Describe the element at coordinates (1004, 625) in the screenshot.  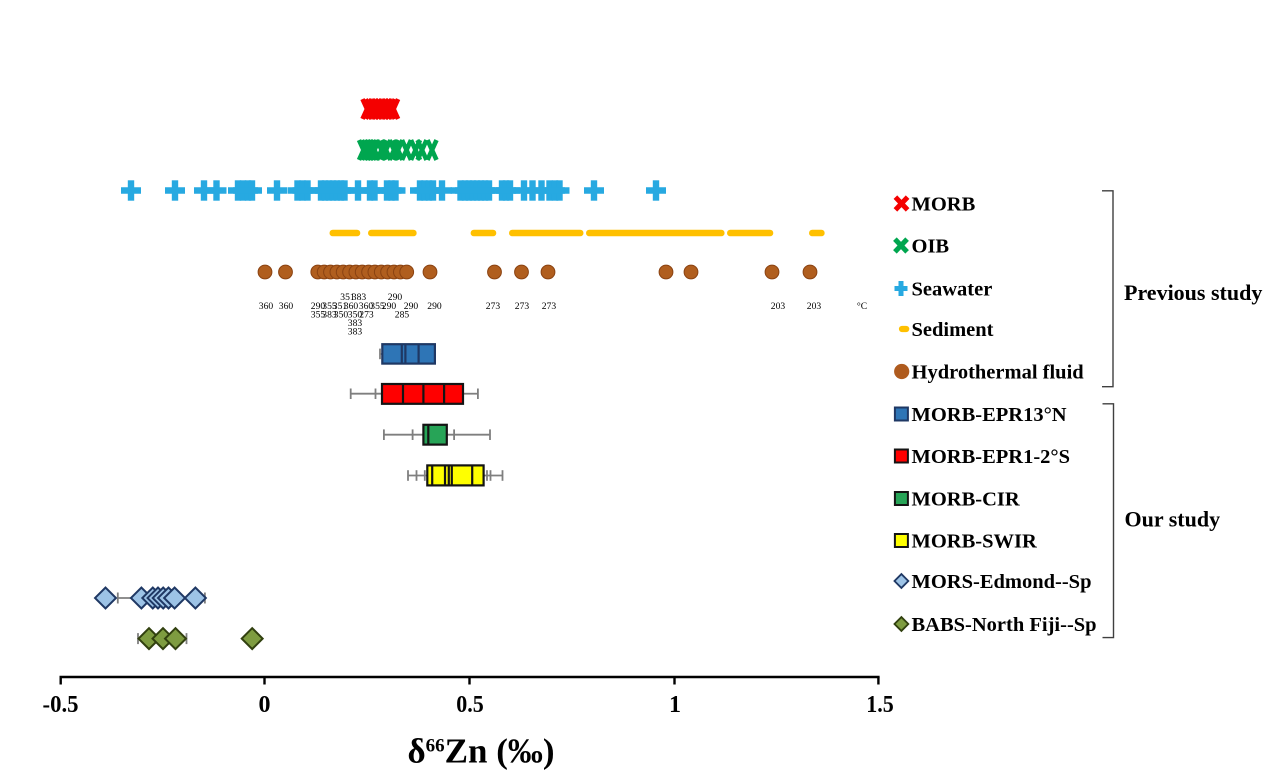
I see `svg-text: BABS-North Fiji--Sp` at that location.